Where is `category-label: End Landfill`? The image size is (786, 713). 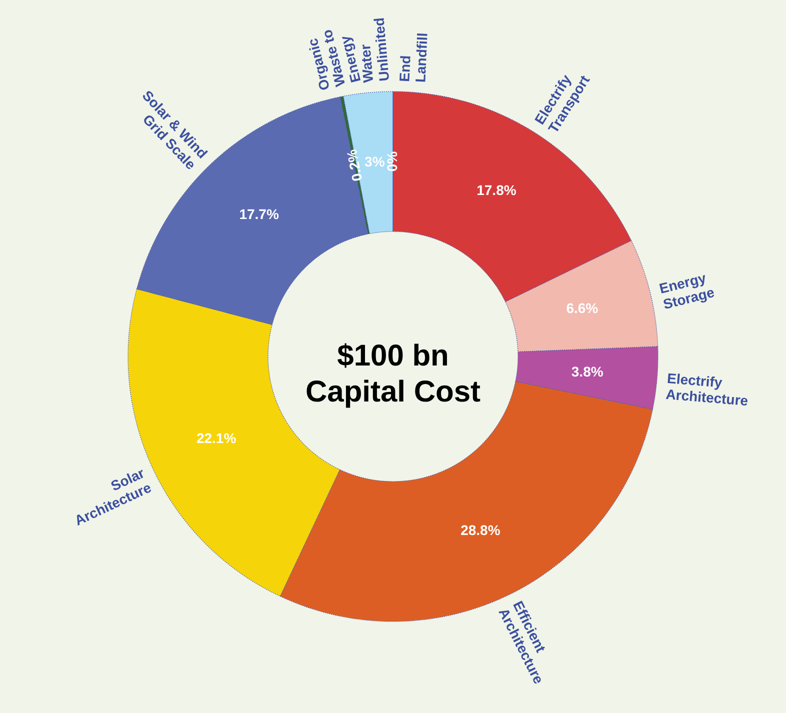
category-label: End Landfill is located at coordinates (413, 57).